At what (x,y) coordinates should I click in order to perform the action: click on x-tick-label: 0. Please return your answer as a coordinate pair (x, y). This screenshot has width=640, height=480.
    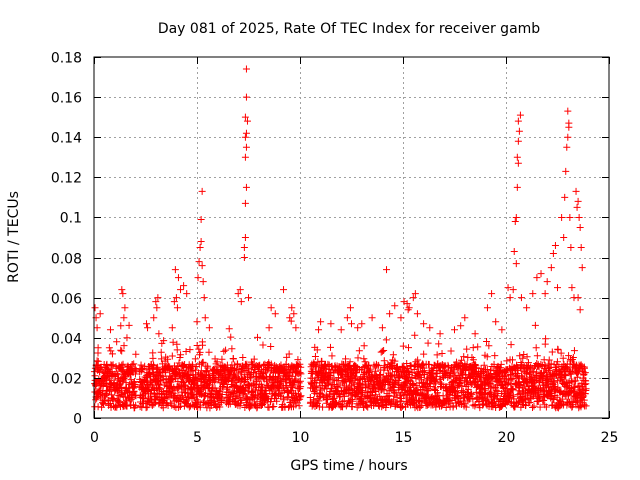
    Looking at the image, I should click on (94, 438).